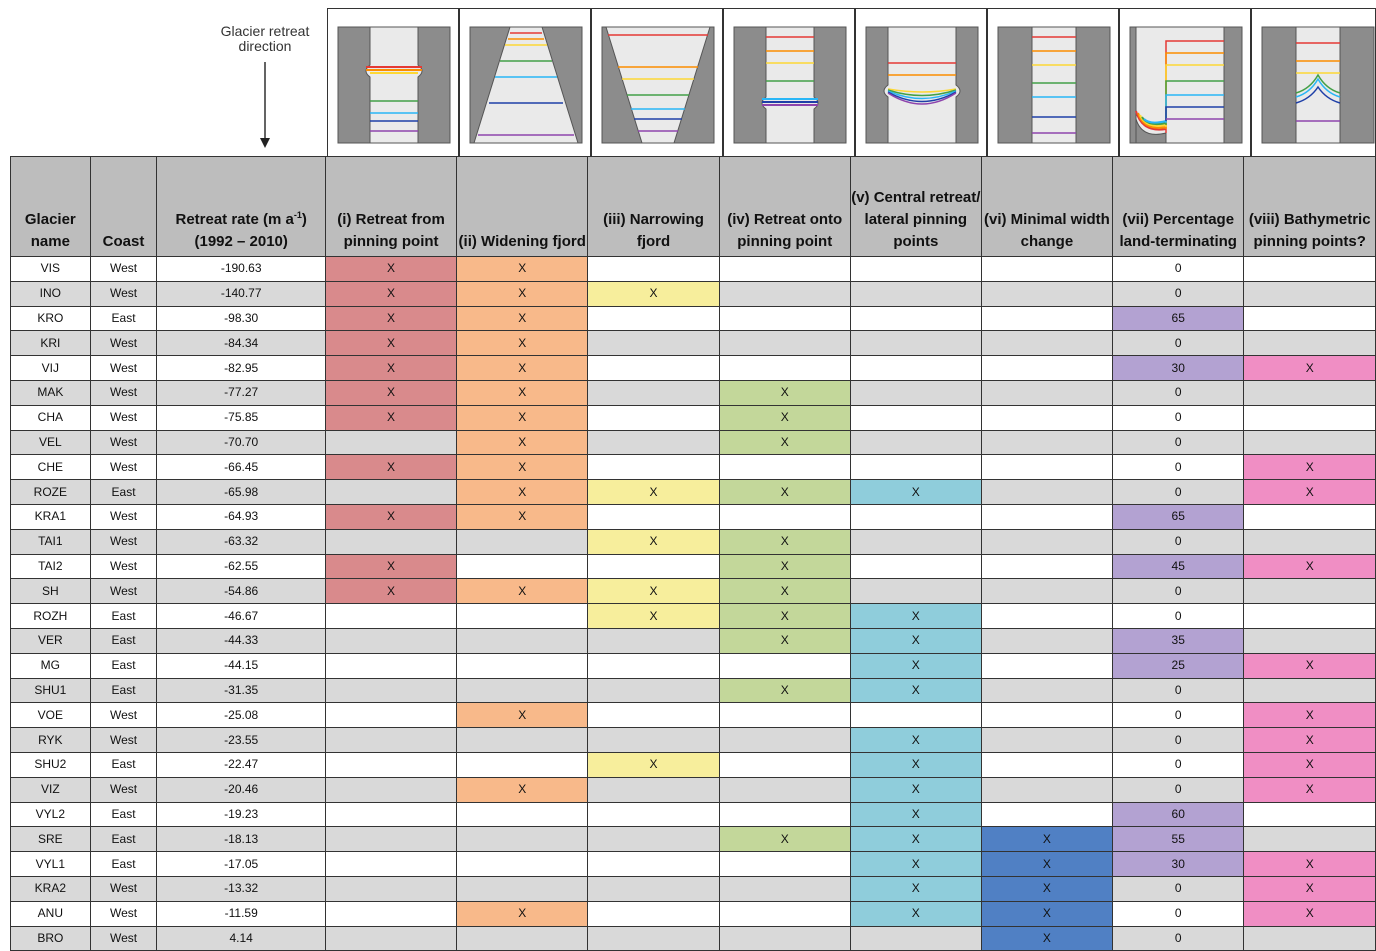 This screenshot has height=951, width=1376. What do you see at coordinates (693, 839) in the screenshot?
I see `table-row: SRE East -18.13 X X X 55` at bounding box center [693, 839].